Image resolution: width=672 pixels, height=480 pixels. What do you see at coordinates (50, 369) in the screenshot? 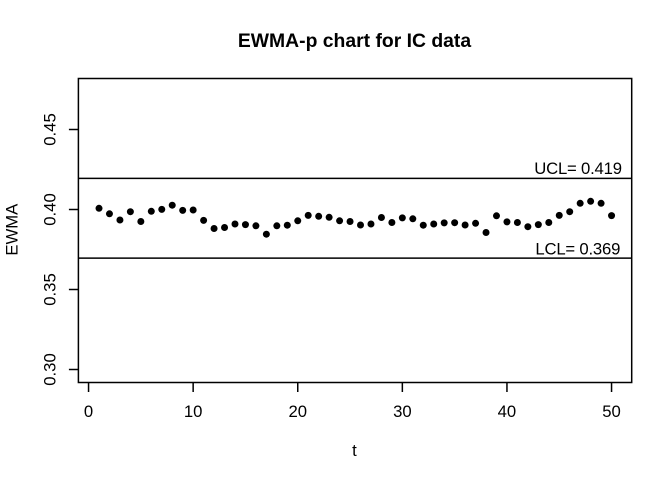
I see `svg-text: 0.30` at bounding box center [50, 369].